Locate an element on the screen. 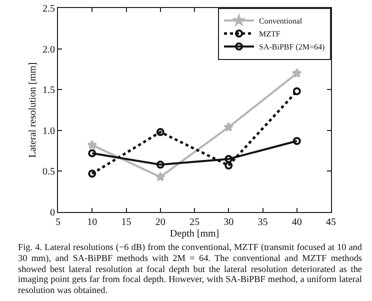  legend-label: SA-BiPBF (2M=64) is located at coordinates (292, 47).